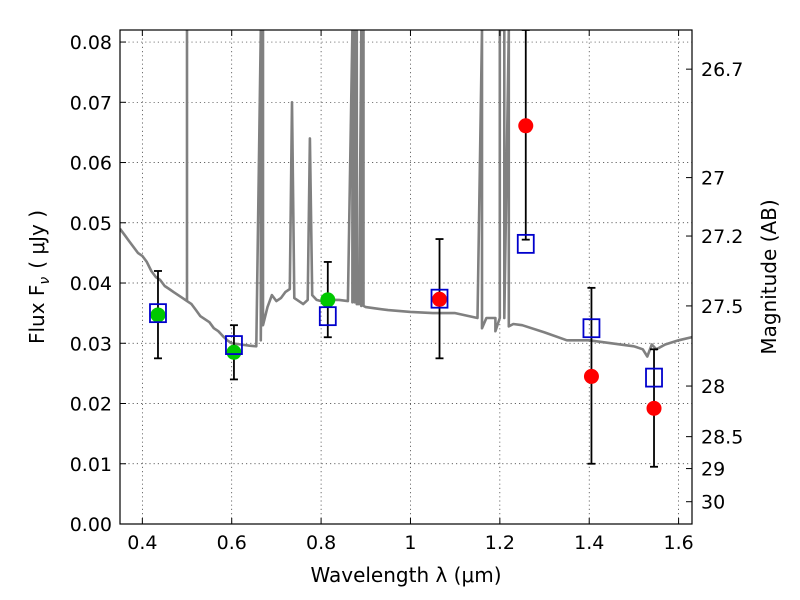 The image size is (800, 600). Describe the element at coordinates (678, 543) in the screenshot. I see `x-tick-label: 1.6` at that location.